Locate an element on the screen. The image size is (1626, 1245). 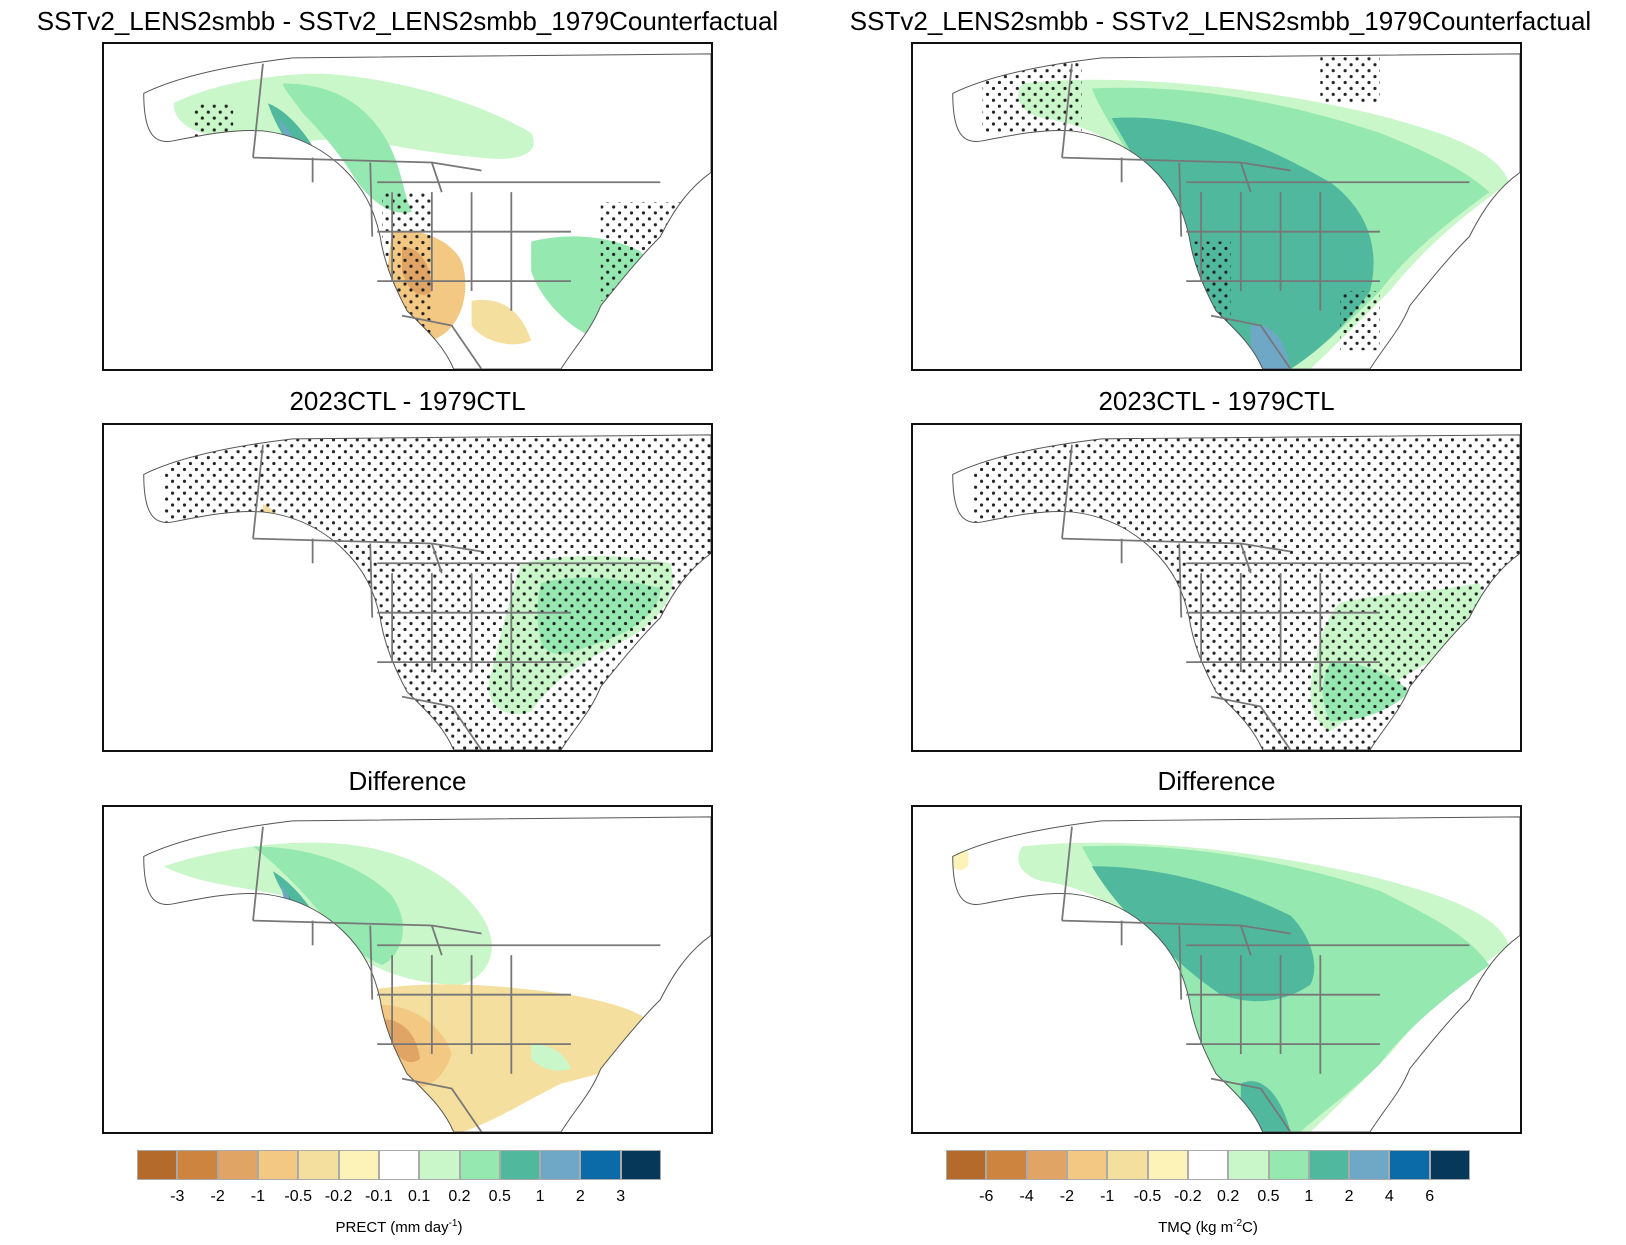
colorbar-right-tick: -0.5 is located at coordinates (1147, 1196).